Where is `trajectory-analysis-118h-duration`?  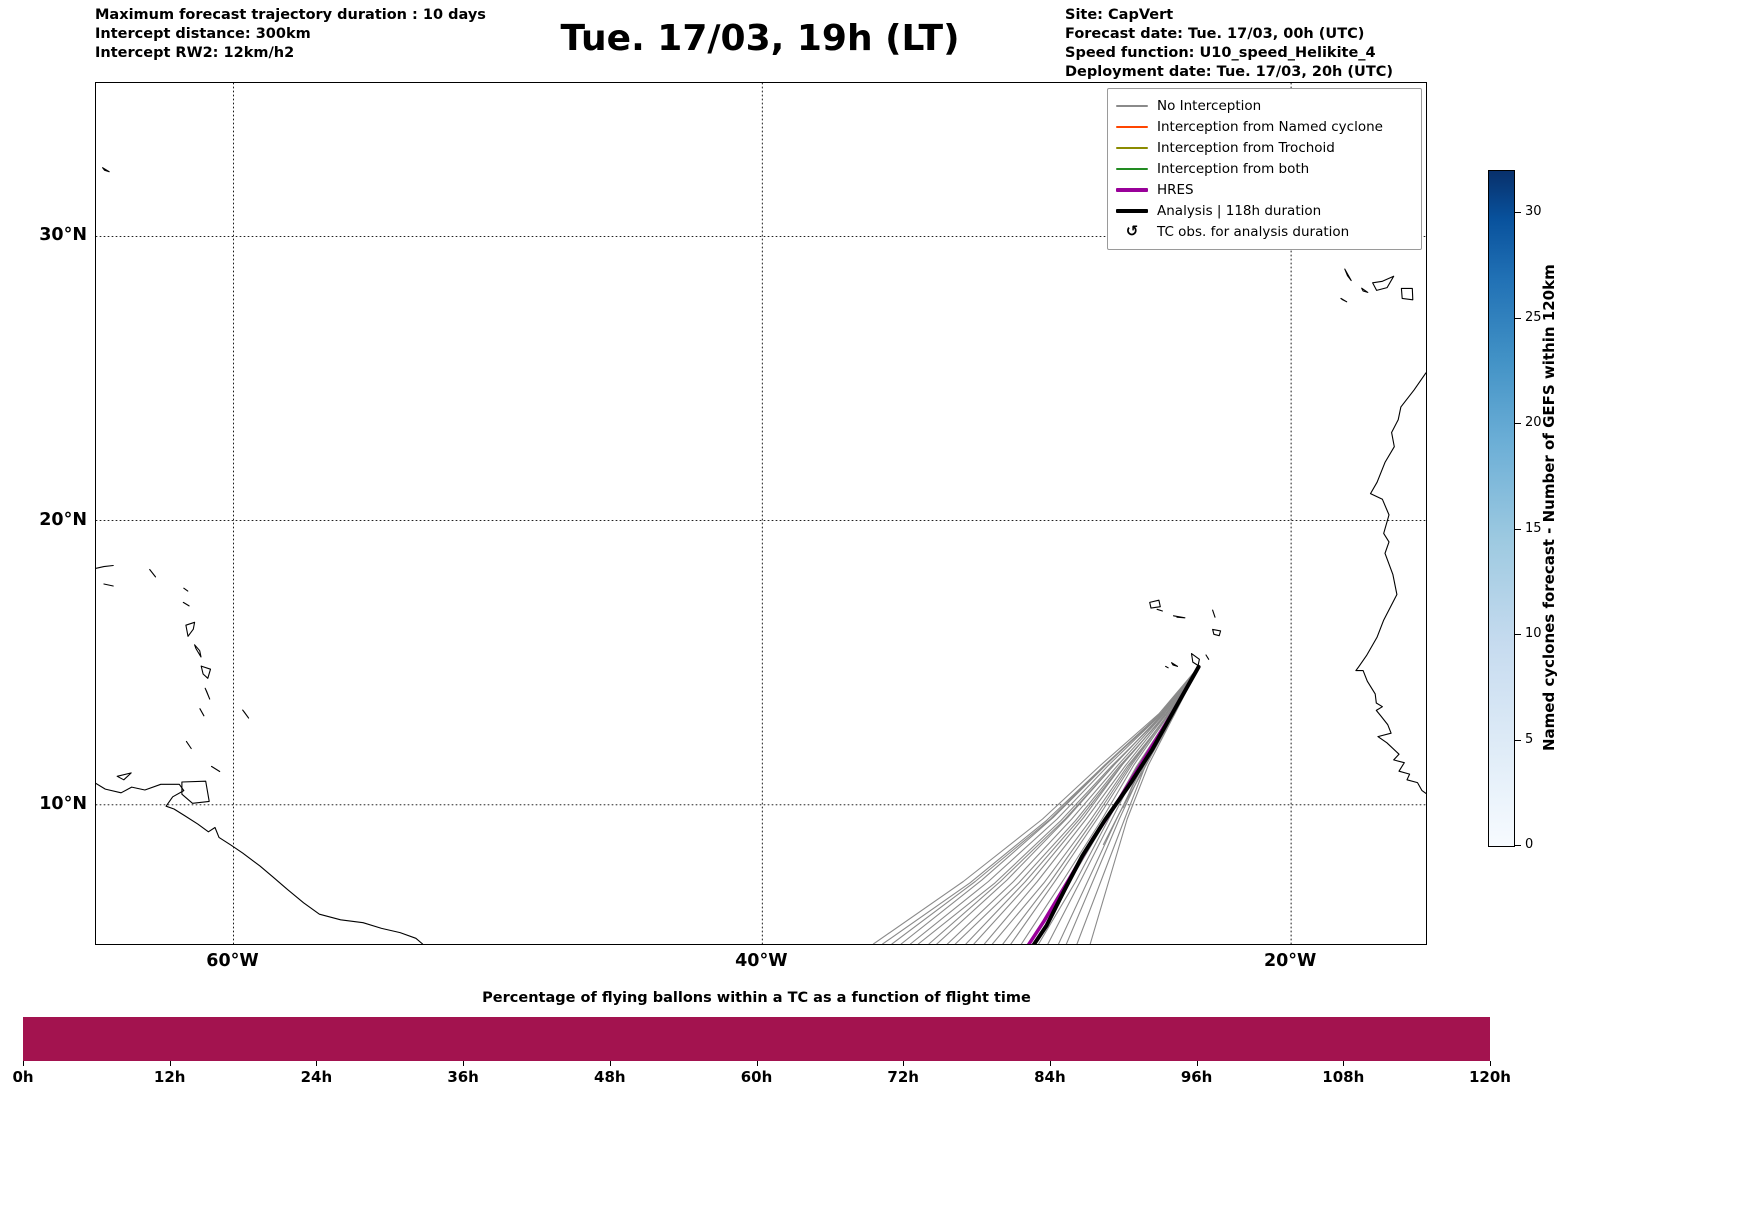 trajectory-analysis-118h-duration is located at coordinates (1116, 804).